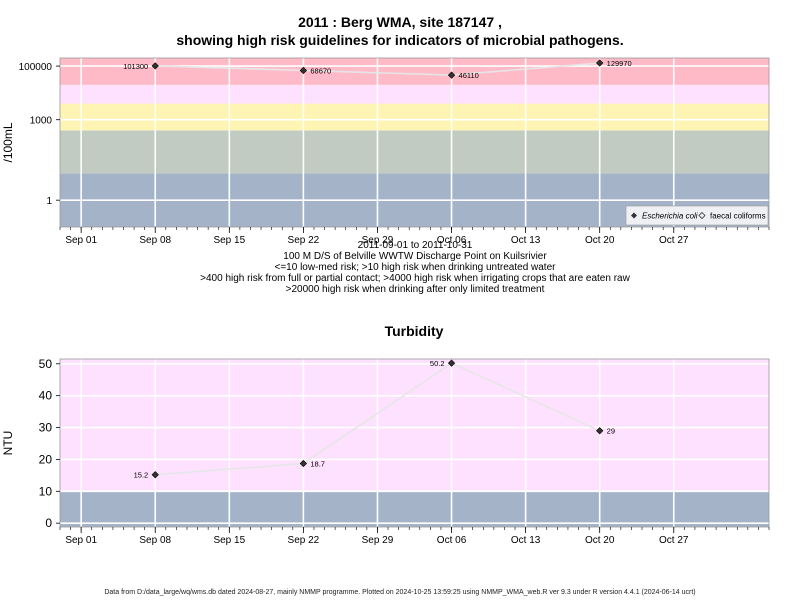  Describe the element at coordinates (229, 240) in the screenshot. I see `x-tick-label-0-2: Sep 15` at that location.